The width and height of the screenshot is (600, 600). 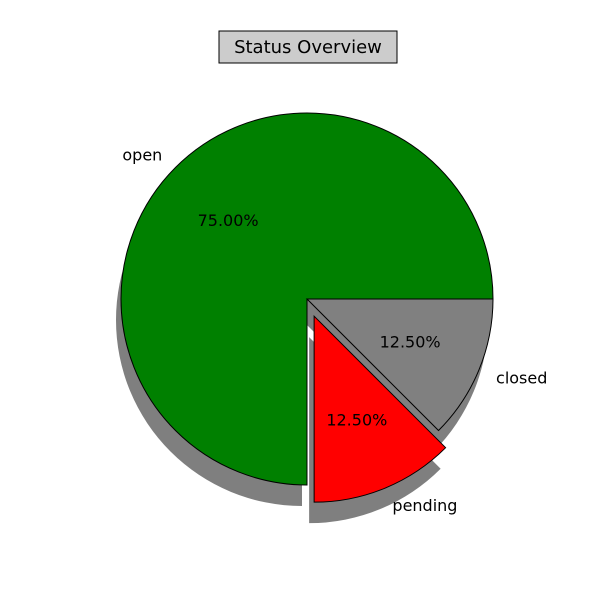 I want to click on pie-slice-pending, so click(x=380, y=408).